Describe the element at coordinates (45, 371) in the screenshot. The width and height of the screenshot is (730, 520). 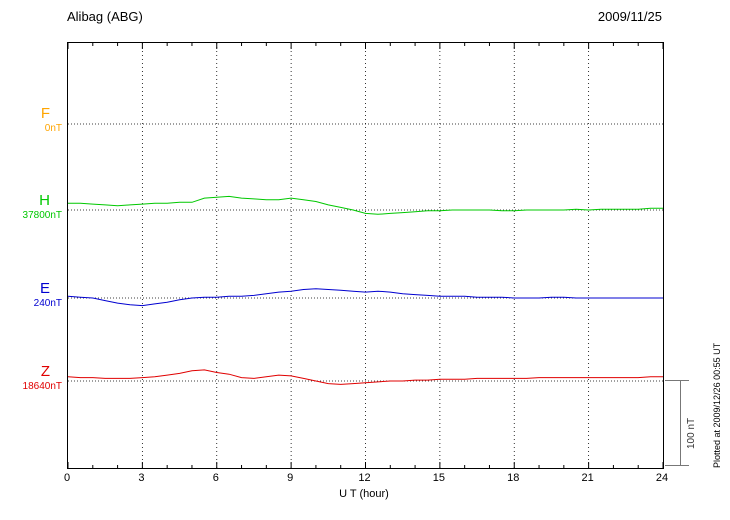
I see `series-label-z: Z` at that location.